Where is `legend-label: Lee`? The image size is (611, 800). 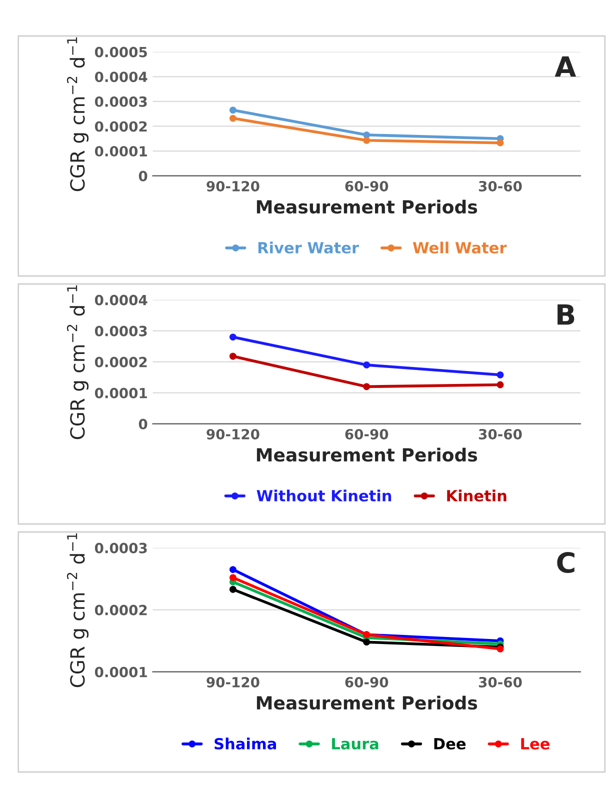
legend-label: Lee is located at coordinates (535, 744).